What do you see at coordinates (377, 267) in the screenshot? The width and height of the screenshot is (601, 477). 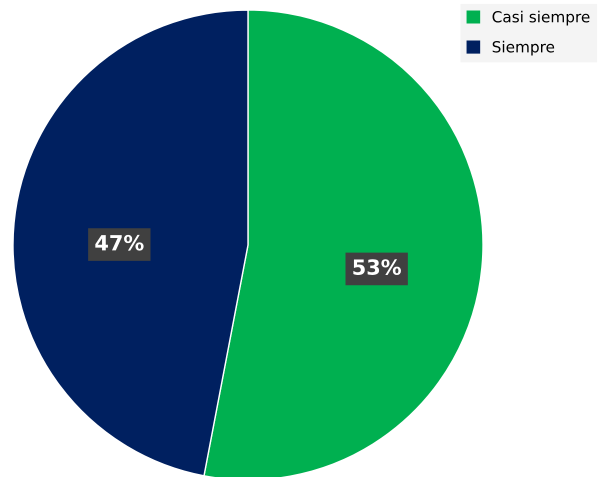 I see `data-label: 53%` at bounding box center [377, 267].